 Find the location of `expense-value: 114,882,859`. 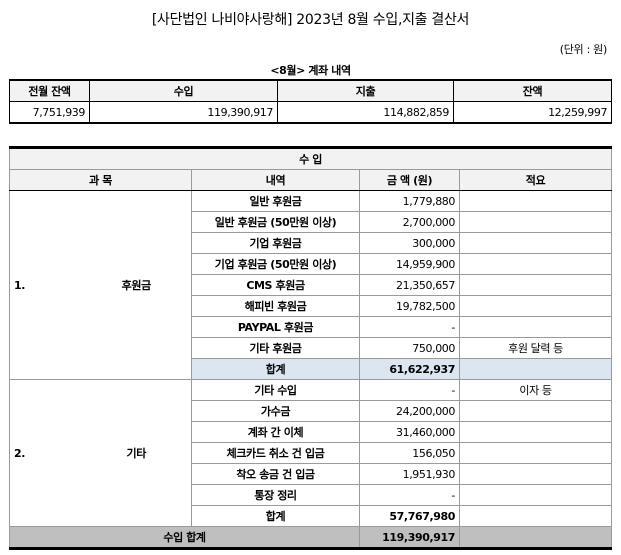

expense-value: 114,882,859 is located at coordinates (365, 112).